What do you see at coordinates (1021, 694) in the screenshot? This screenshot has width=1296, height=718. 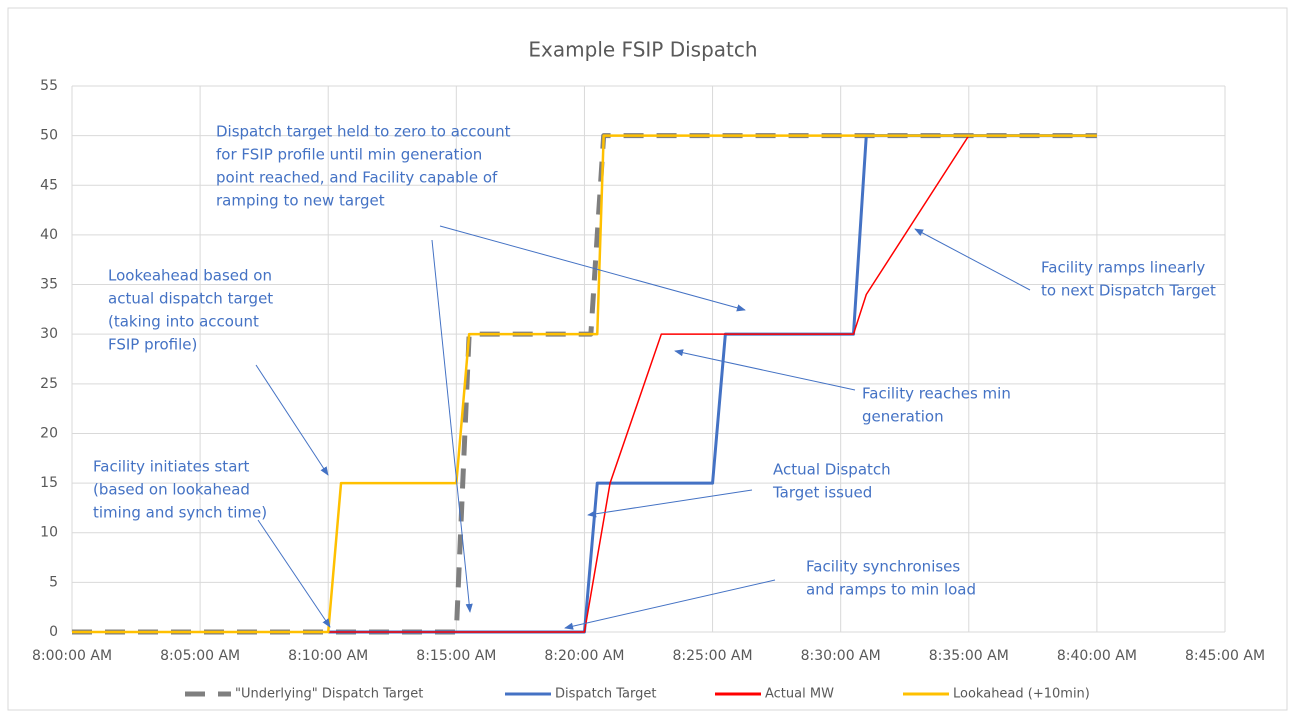 I see `legend-label: Lookahead (+10min)` at bounding box center [1021, 694].